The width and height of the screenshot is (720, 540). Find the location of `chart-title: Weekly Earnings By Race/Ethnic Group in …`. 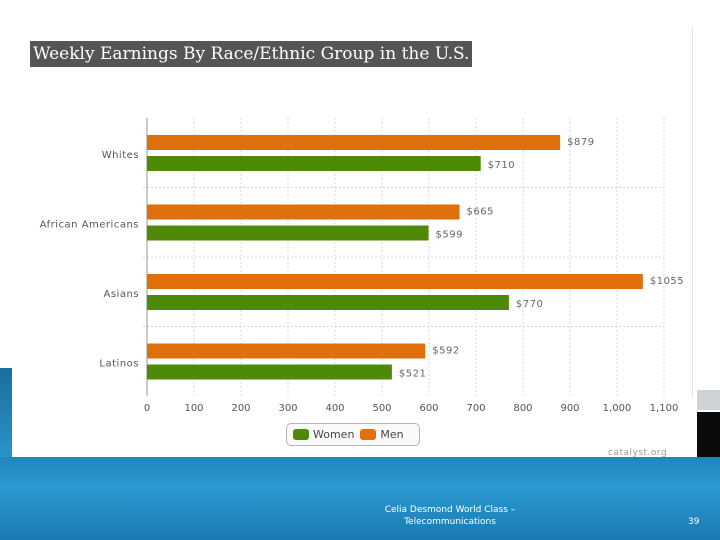

chart-title: Weekly Earnings By Race/Ethnic Group in … is located at coordinates (251, 54).